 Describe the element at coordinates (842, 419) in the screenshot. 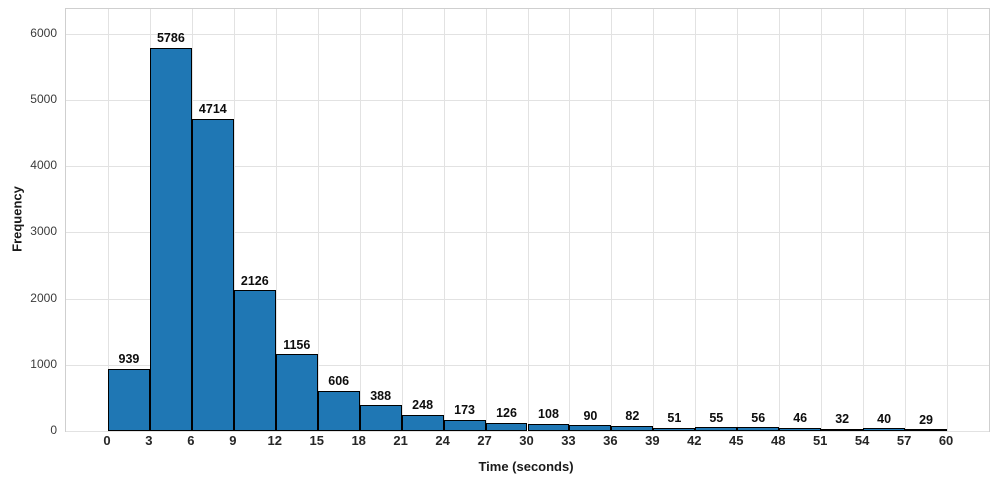

I see `bar-value-label: 32` at that location.